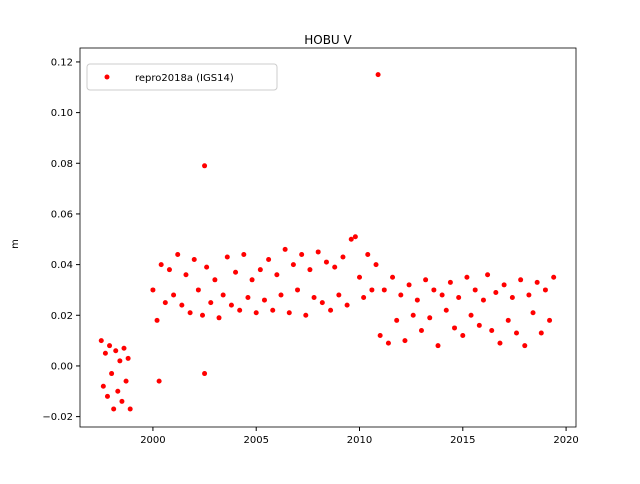 This screenshot has width=640, height=484. I want to click on x-tick-label: 2015, so click(462, 440).